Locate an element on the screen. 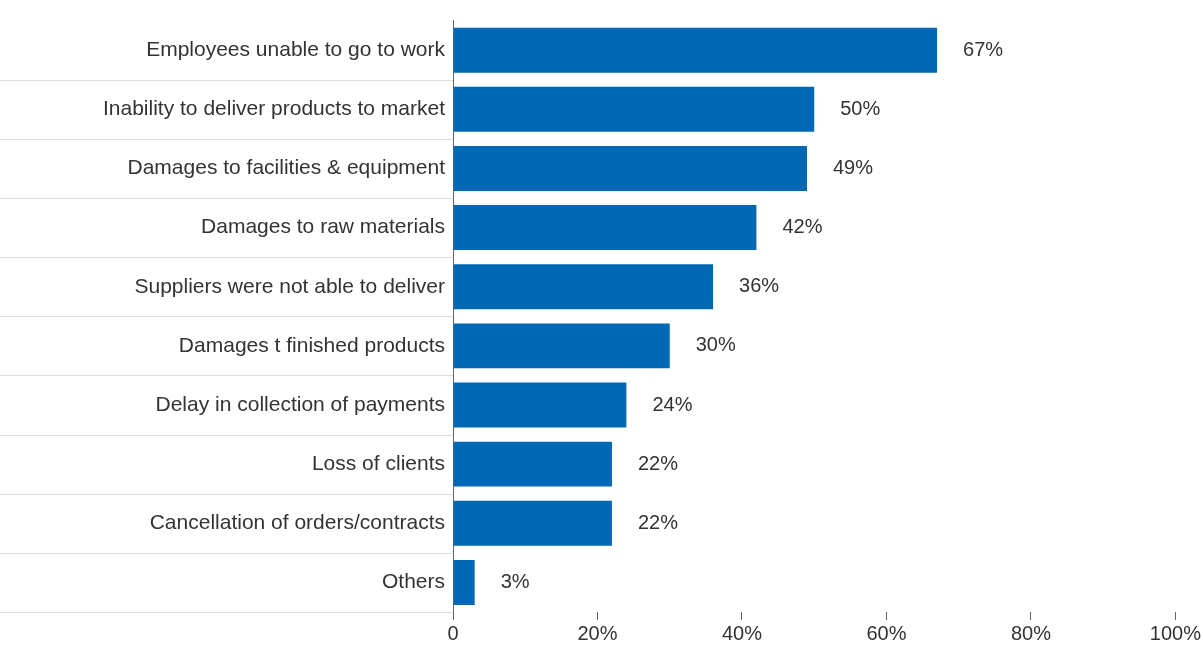  x-tick-label: 40% is located at coordinates (742, 632).